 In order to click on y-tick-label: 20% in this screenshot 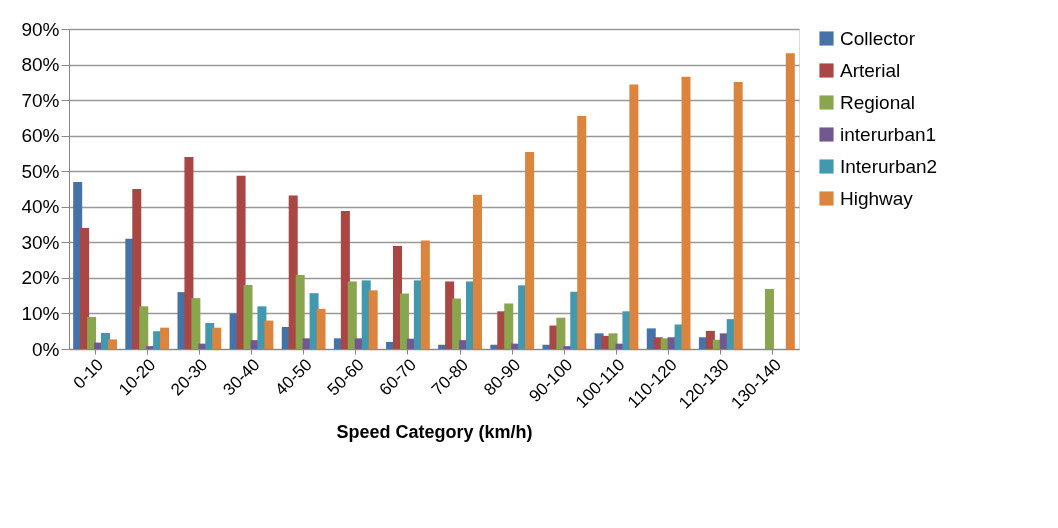, I will do `click(40, 278)`.